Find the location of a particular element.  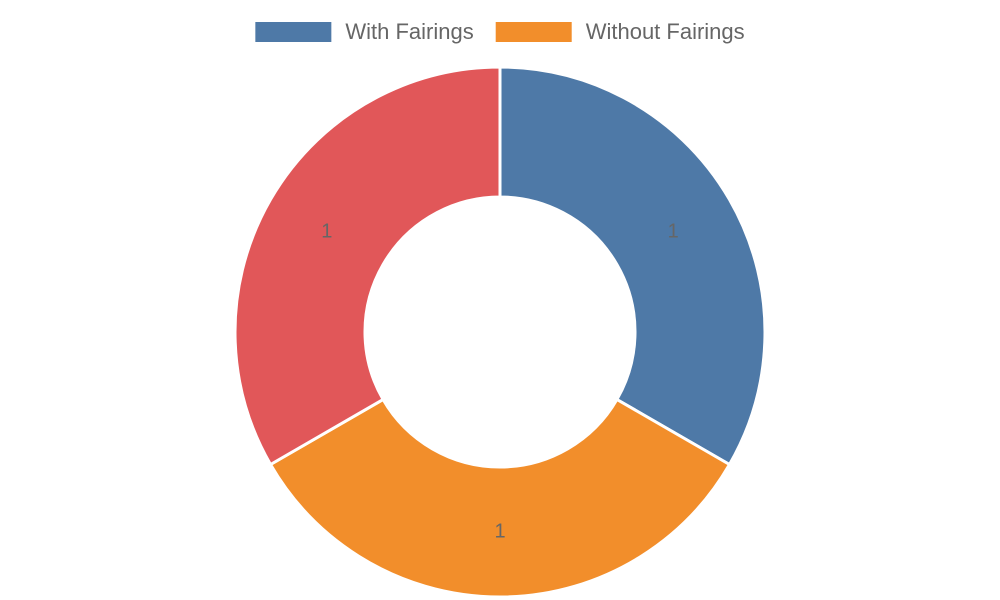

legend: With Fairings Without Fairings is located at coordinates (500, 31).